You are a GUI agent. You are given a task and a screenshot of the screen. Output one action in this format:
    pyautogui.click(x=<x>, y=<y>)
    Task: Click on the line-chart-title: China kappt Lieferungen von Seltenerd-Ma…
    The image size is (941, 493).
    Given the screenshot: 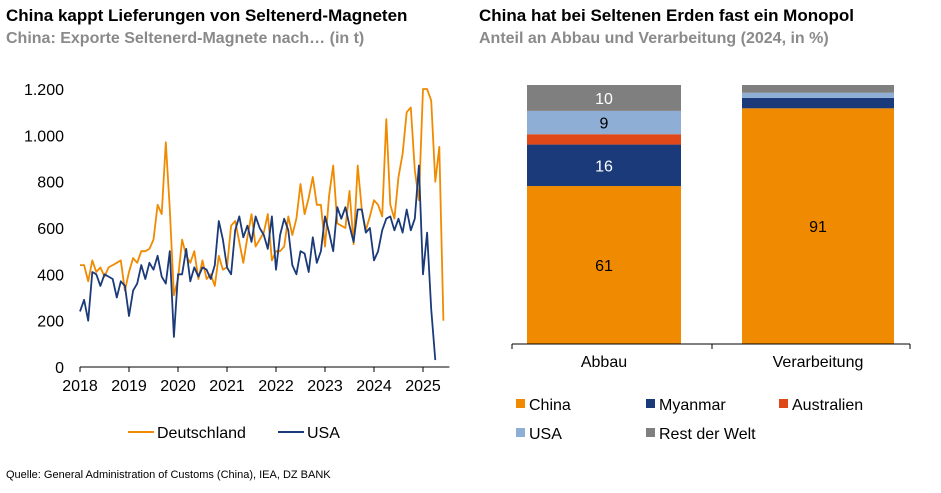 What is the action you would take?
    pyautogui.click(x=207, y=15)
    